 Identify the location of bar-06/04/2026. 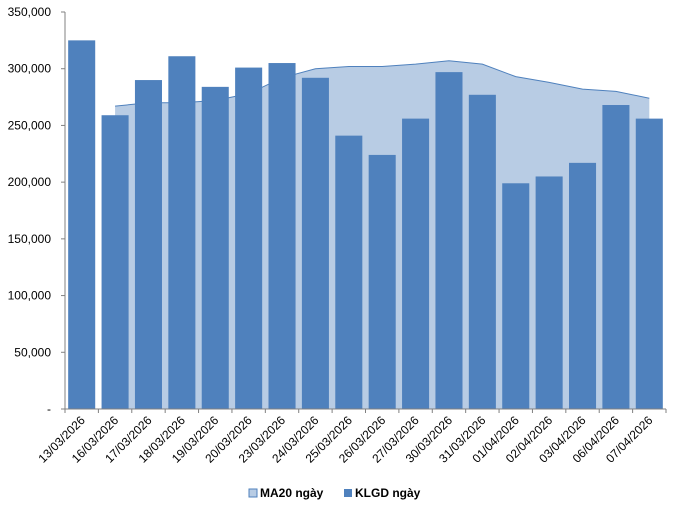
(616, 257).